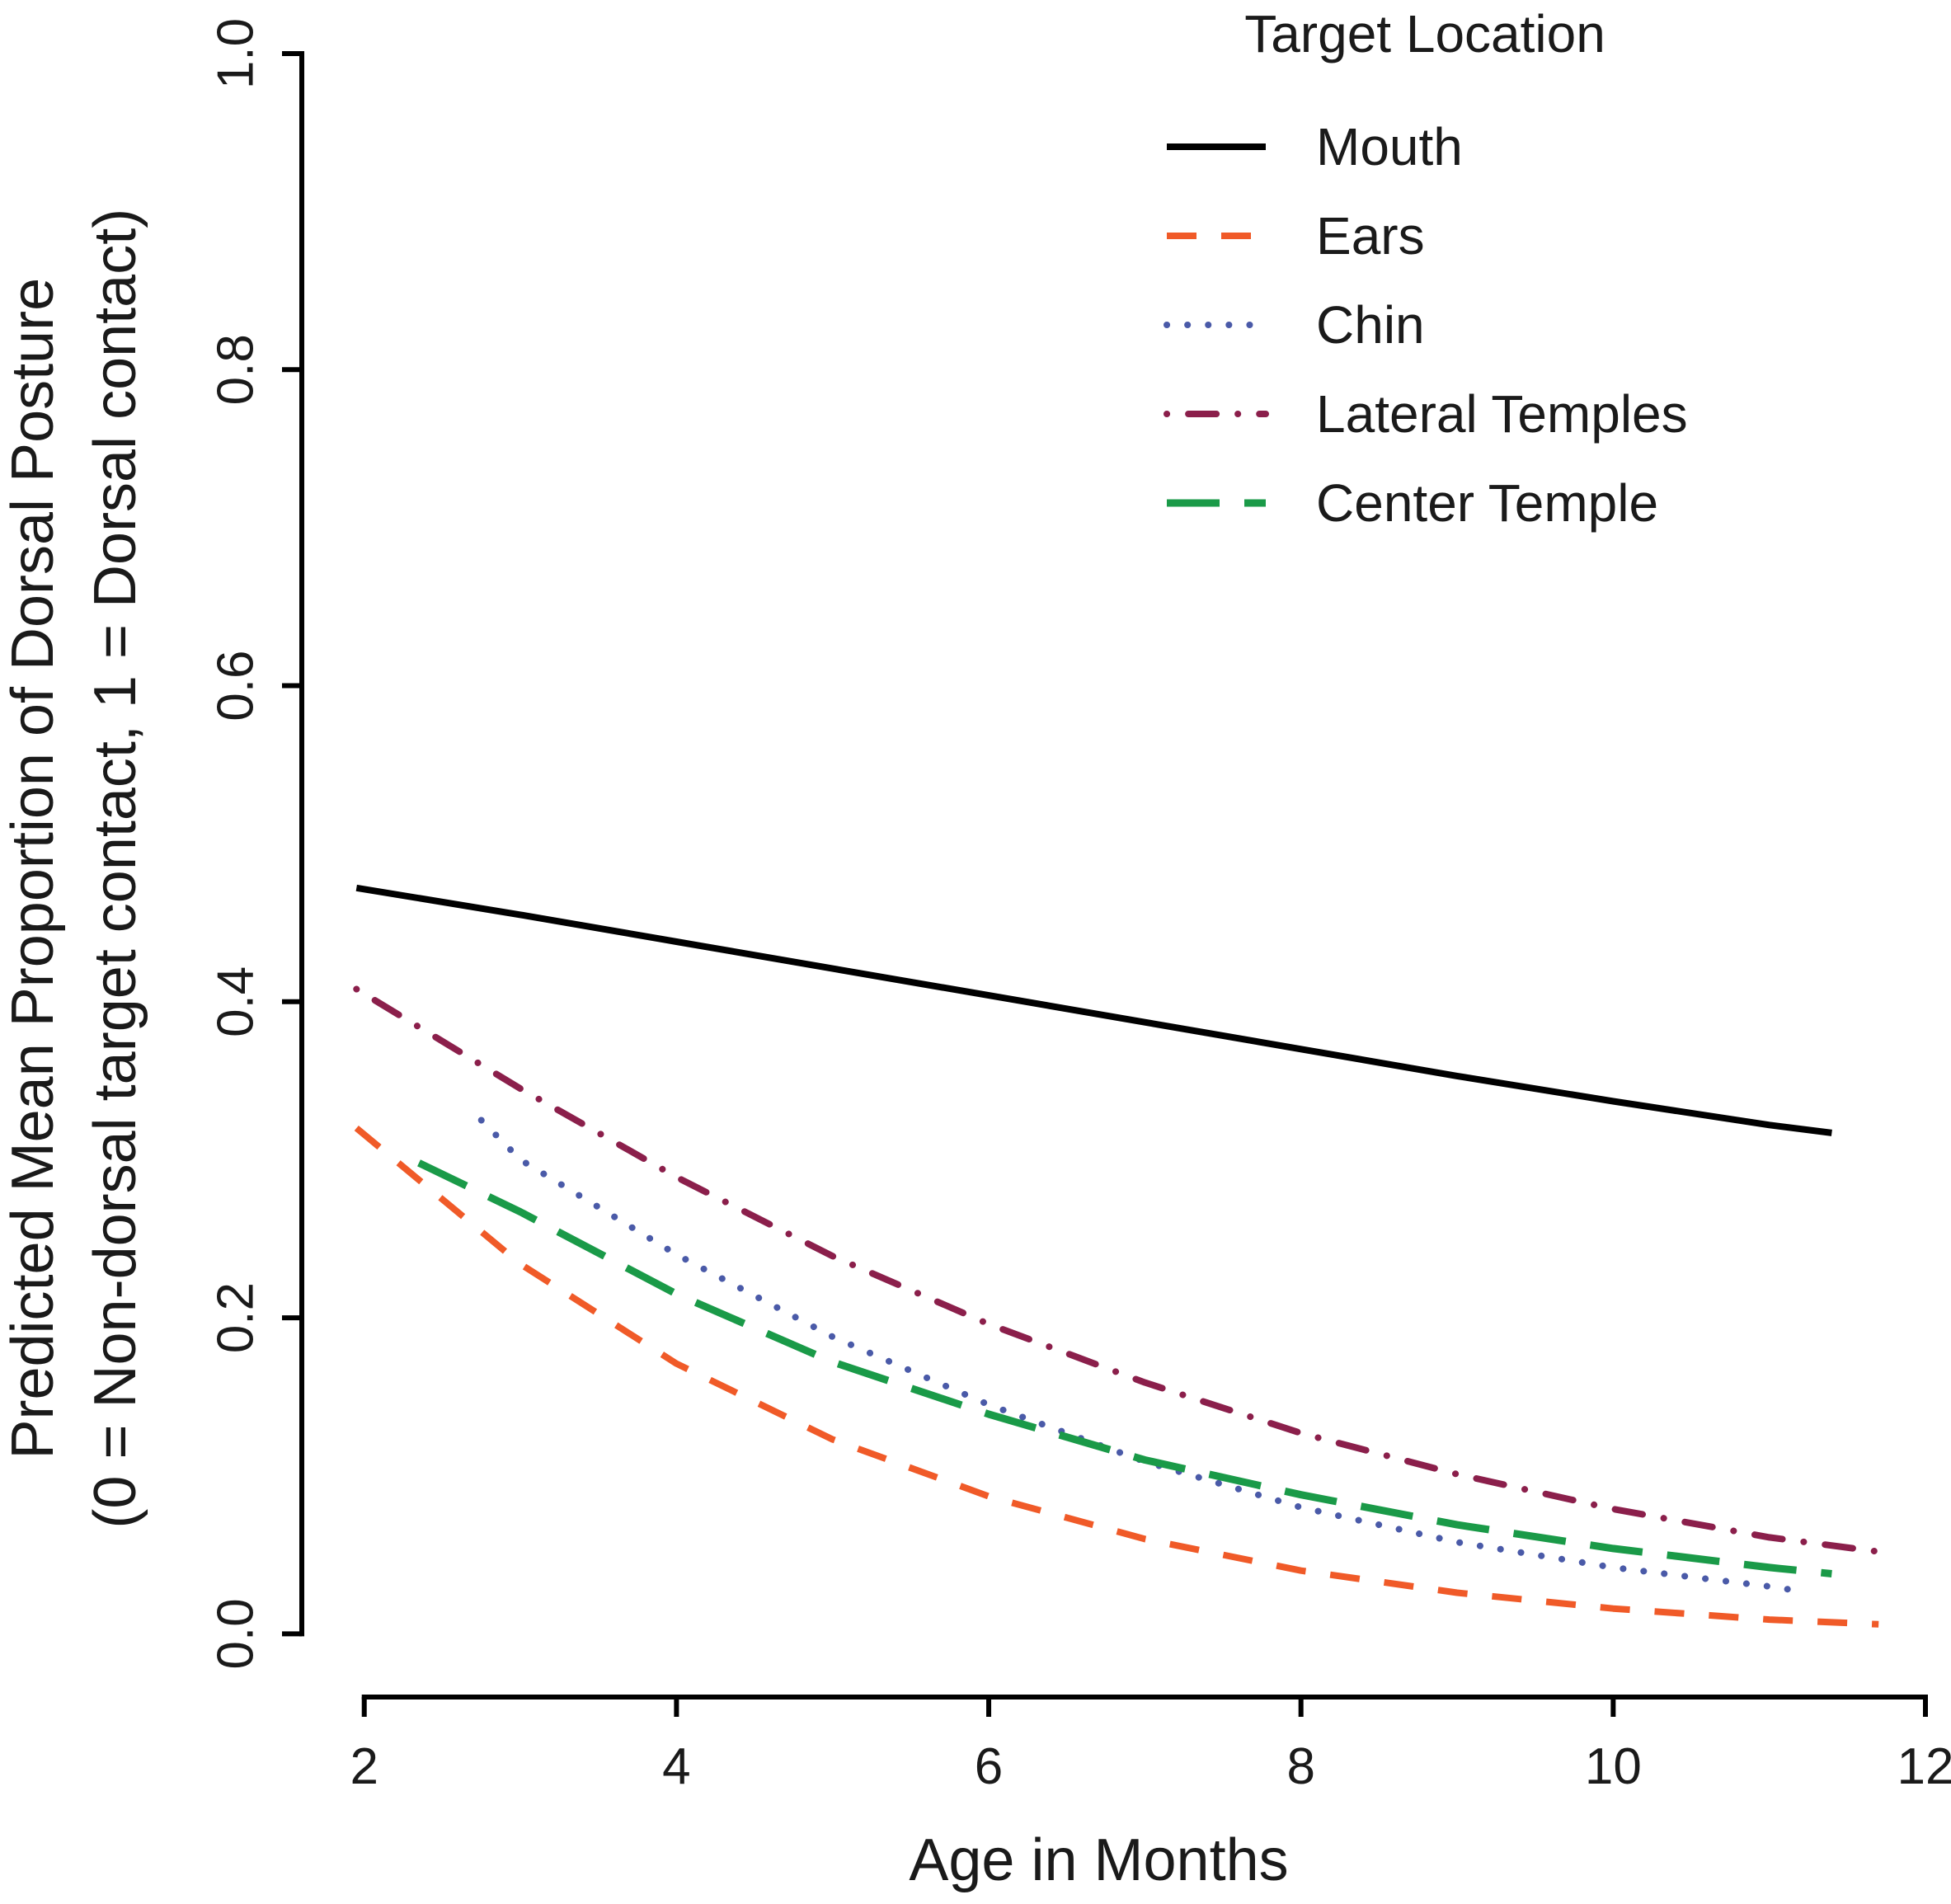 This screenshot has height=1904, width=1951. What do you see at coordinates (236, 369) in the screenshot?
I see `y-tick-label-0.8: 0.8` at bounding box center [236, 369].